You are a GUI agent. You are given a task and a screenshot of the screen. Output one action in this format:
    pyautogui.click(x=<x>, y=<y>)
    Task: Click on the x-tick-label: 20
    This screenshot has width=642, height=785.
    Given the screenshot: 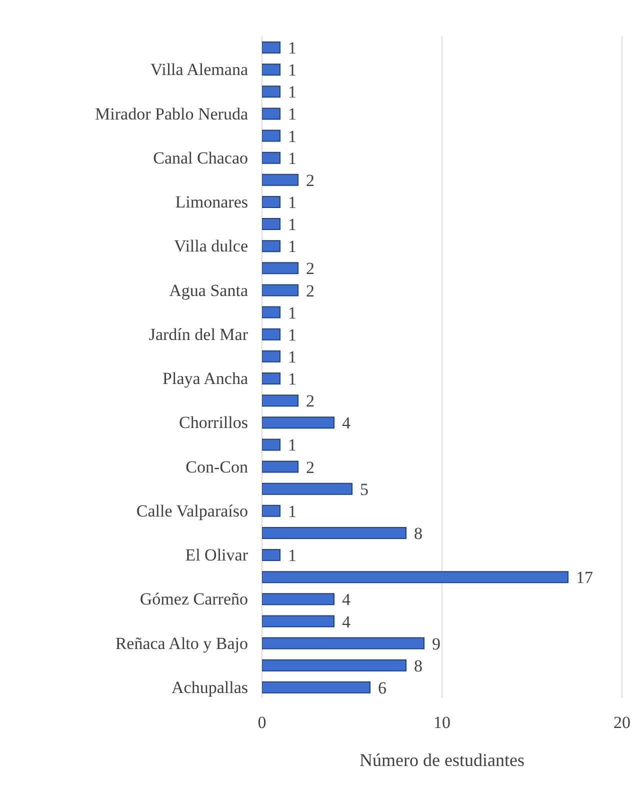 What is the action you would take?
    pyautogui.click(x=622, y=722)
    